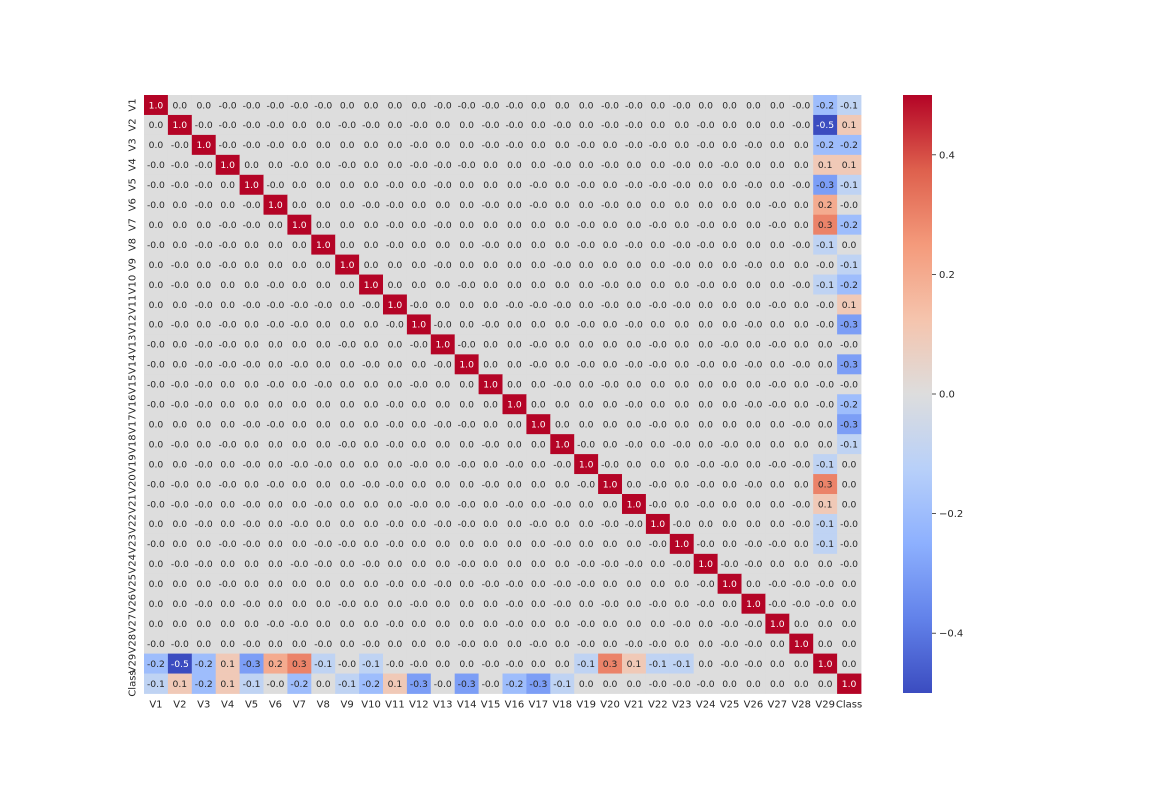 Image resolution: width=1152 pixels, height=792 pixels. What do you see at coordinates (275, 225) in the screenshot?
I see `heatmap-cell-V7-V6` at bounding box center [275, 225].